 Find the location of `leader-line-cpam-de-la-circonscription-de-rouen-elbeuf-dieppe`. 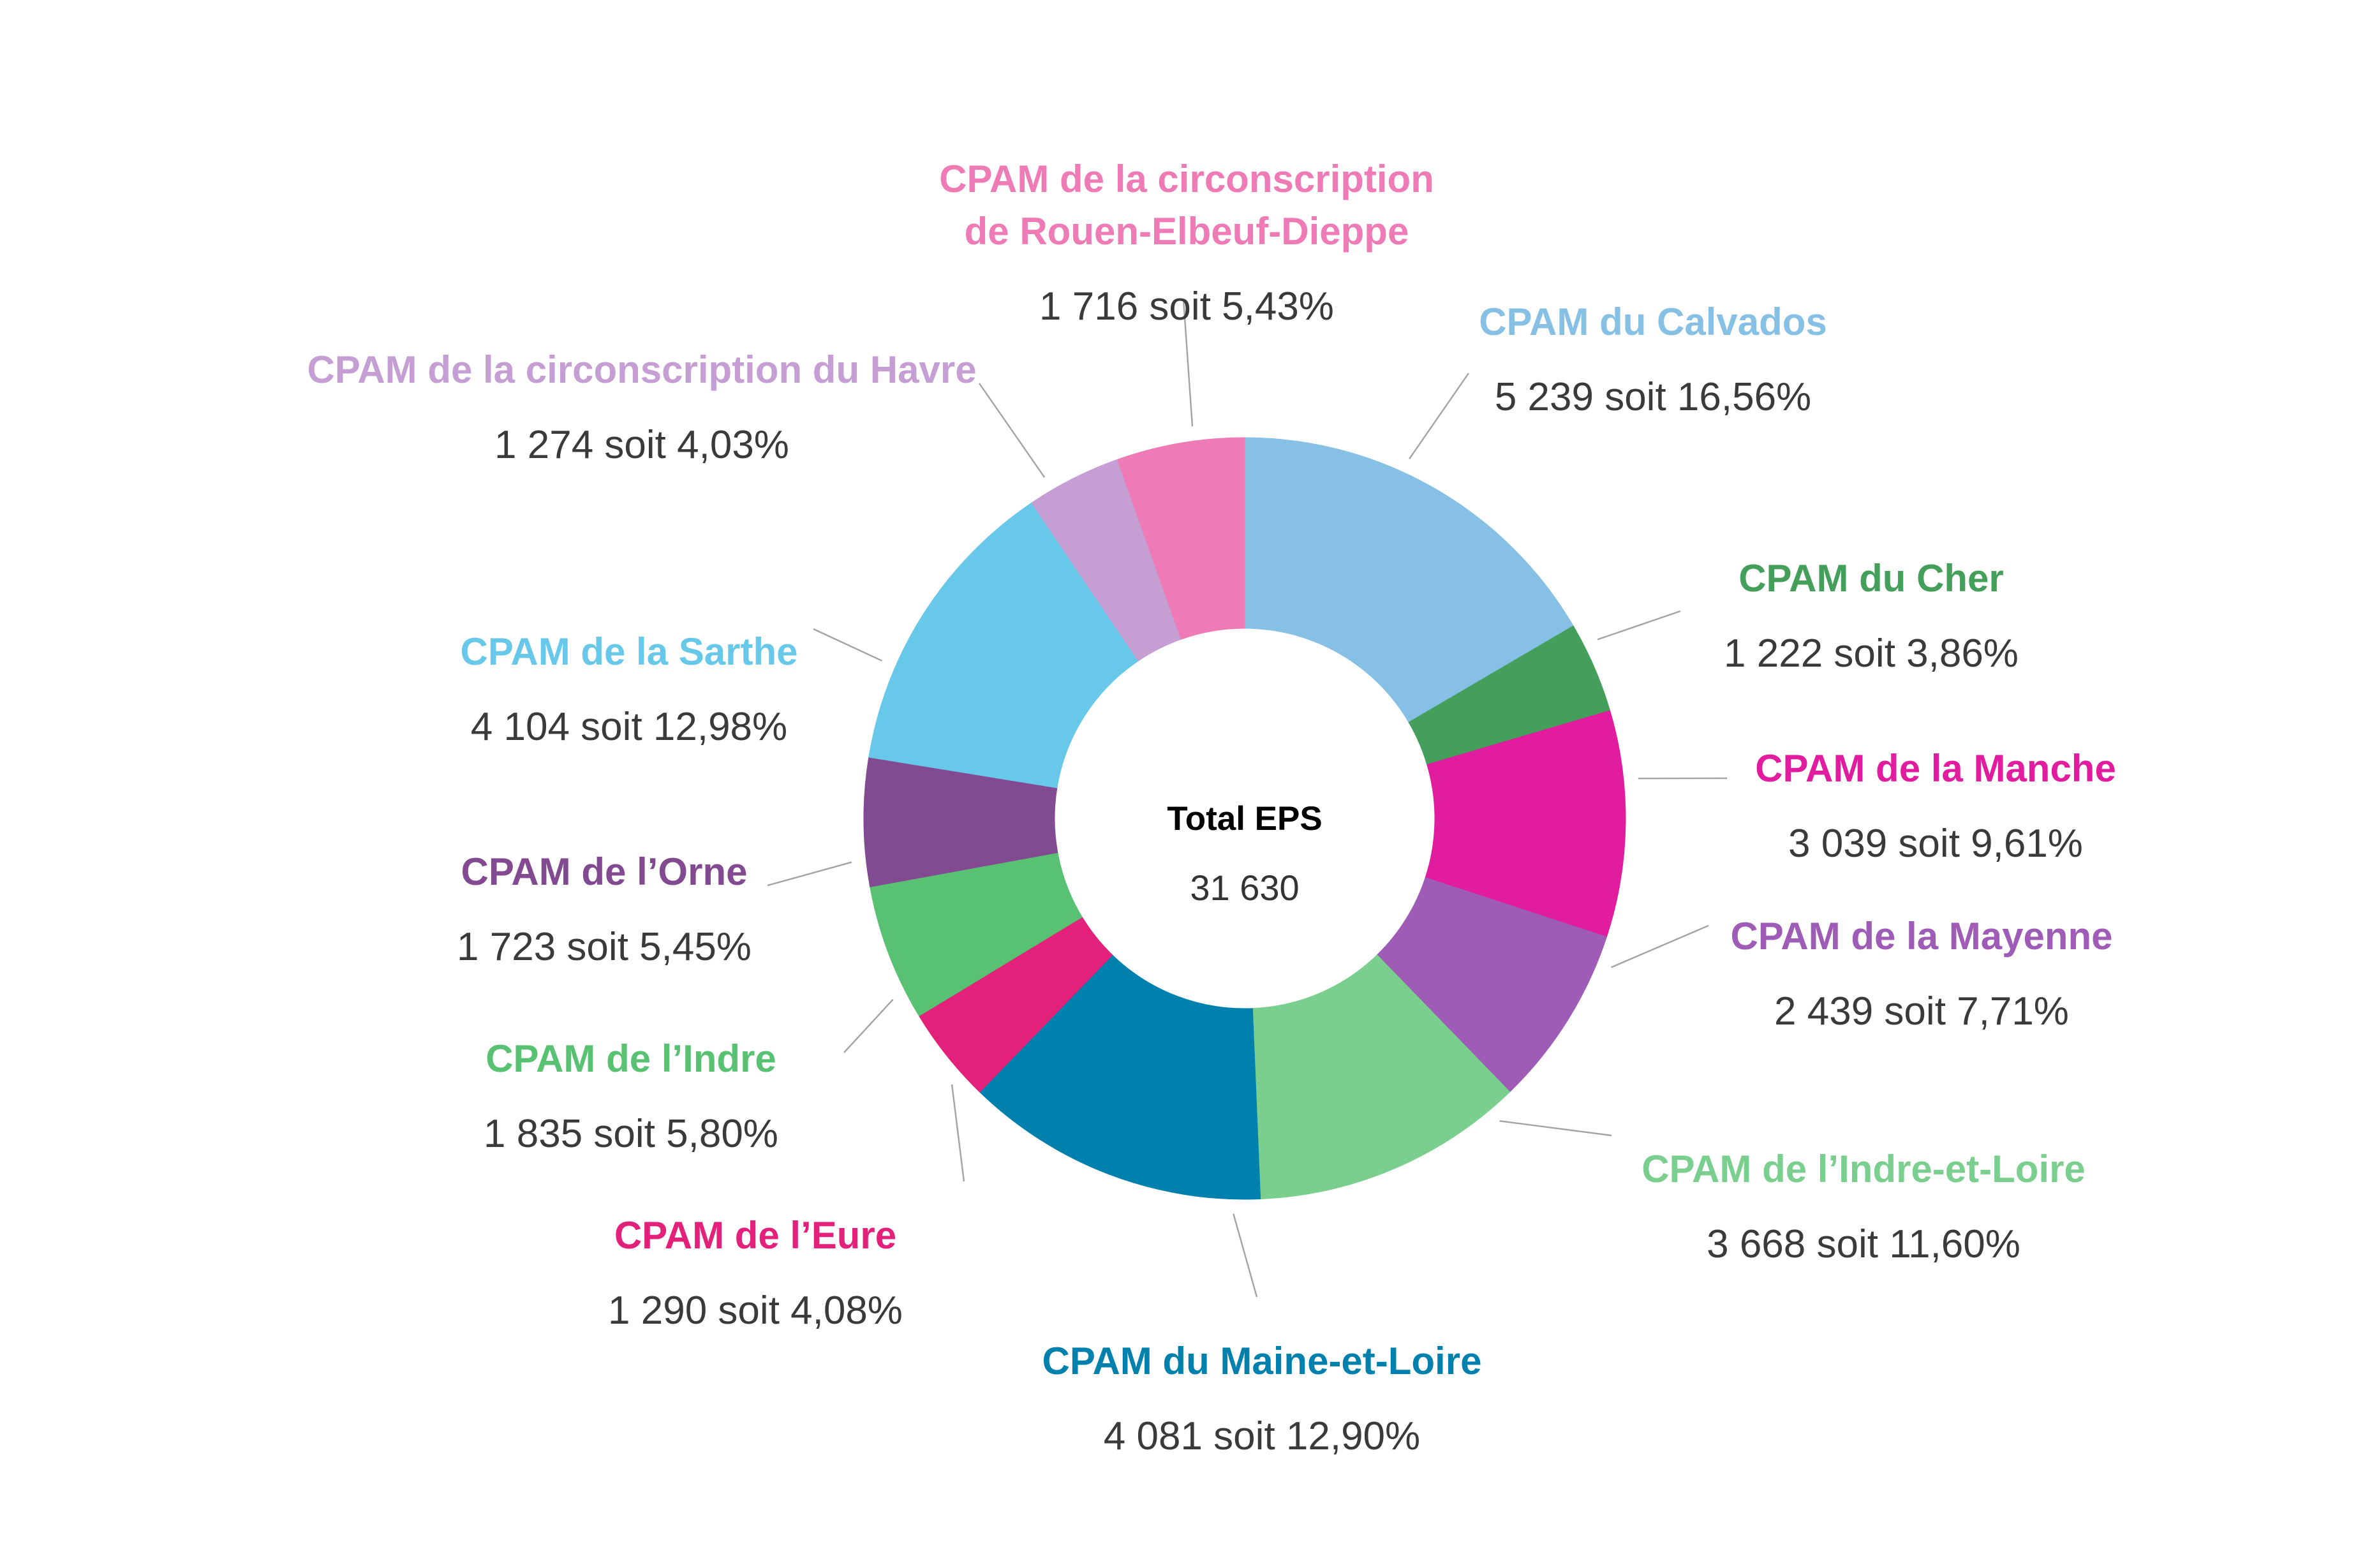

leader-line-cpam-de-la-circonscription-de-rouen-elbeuf-dieppe is located at coordinates (1188, 363).